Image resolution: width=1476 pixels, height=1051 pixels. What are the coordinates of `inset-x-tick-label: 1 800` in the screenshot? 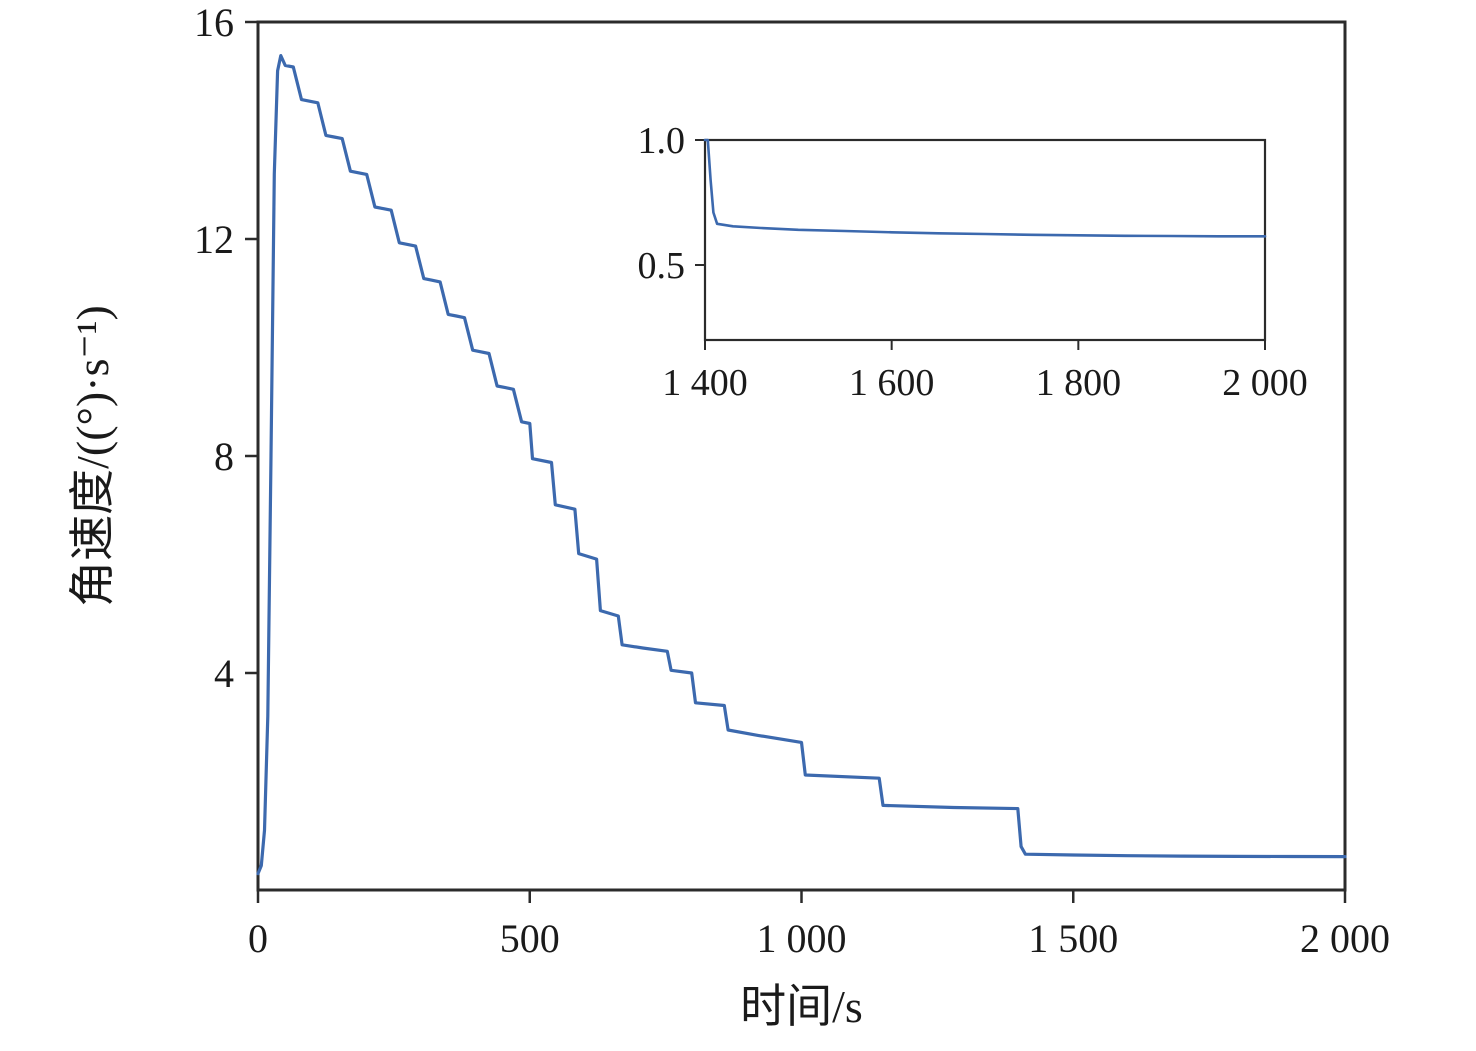 It's located at (1079, 383).